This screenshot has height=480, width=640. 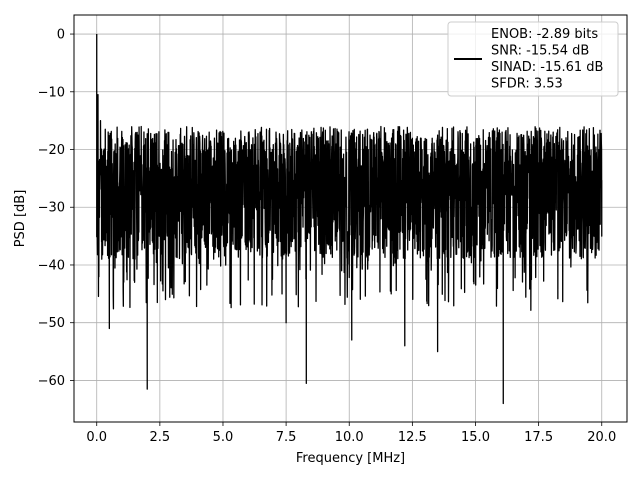 What do you see at coordinates (601, 437) in the screenshot?
I see `x-tick-label: 20.0` at bounding box center [601, 437].